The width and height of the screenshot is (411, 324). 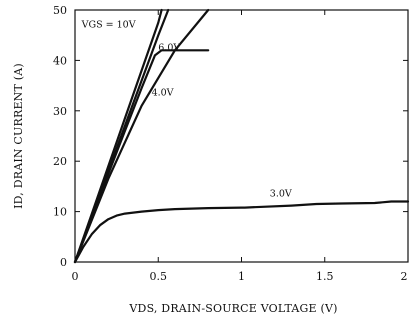 I want to click on x-axis-title: VDS, DRAIN-SOURCE VOLTAGE (V), so click(x=232, y=308).